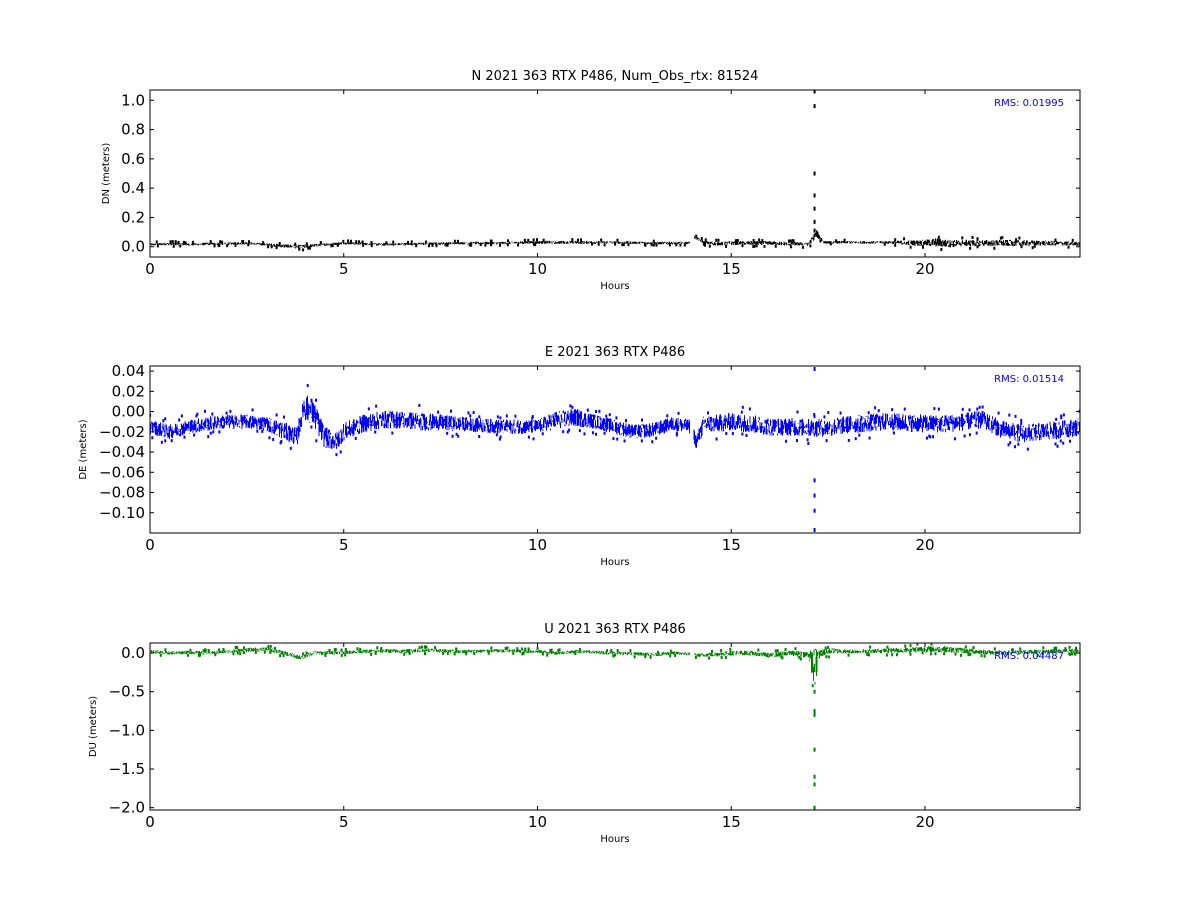 The image size is (1200, 900). What do you see at coordinates (150, 269) in the screenshot?
I see `north-x-tick-label: 0` at bounding box center [150, 269].